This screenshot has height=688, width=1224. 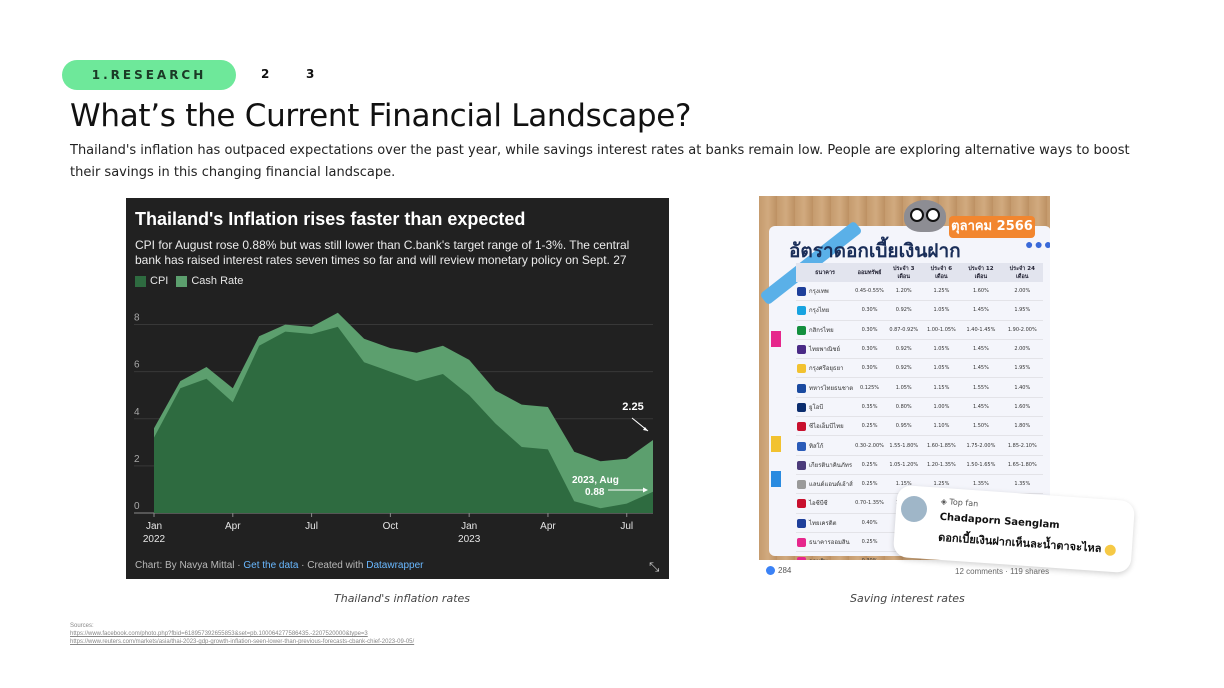 I want to click on table-row: กรุงไทย 0.30% 0.92% 1.05% 1.45% 1.95%, so click(x=919, y=310).